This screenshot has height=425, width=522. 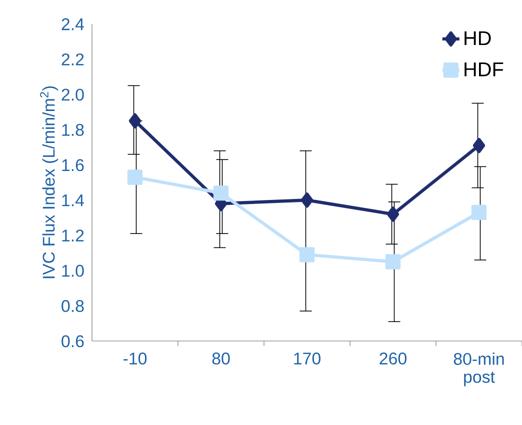 I want to click on x-tick-label: 80-min post, so click(x=479, y=369).